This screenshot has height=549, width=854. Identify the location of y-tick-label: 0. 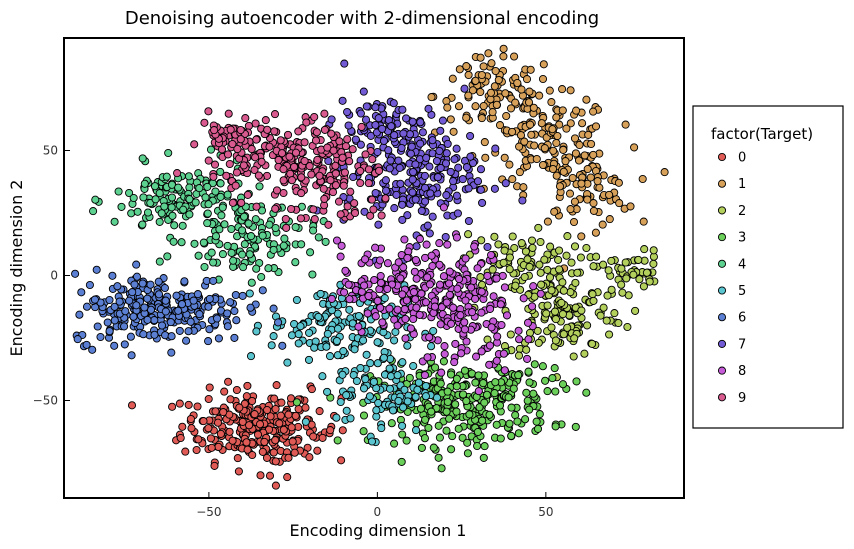
(54, 276).